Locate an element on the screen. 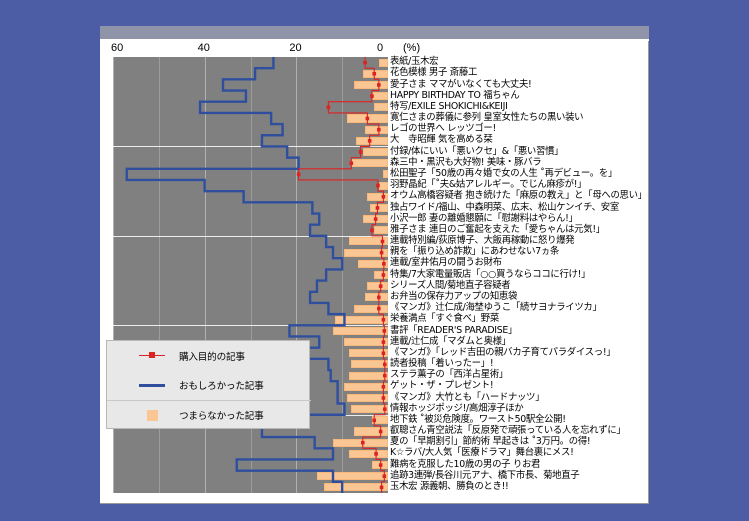  category-label-21: お弁当の保存力アップの知恵袋 is located at coordinates (454, 296).